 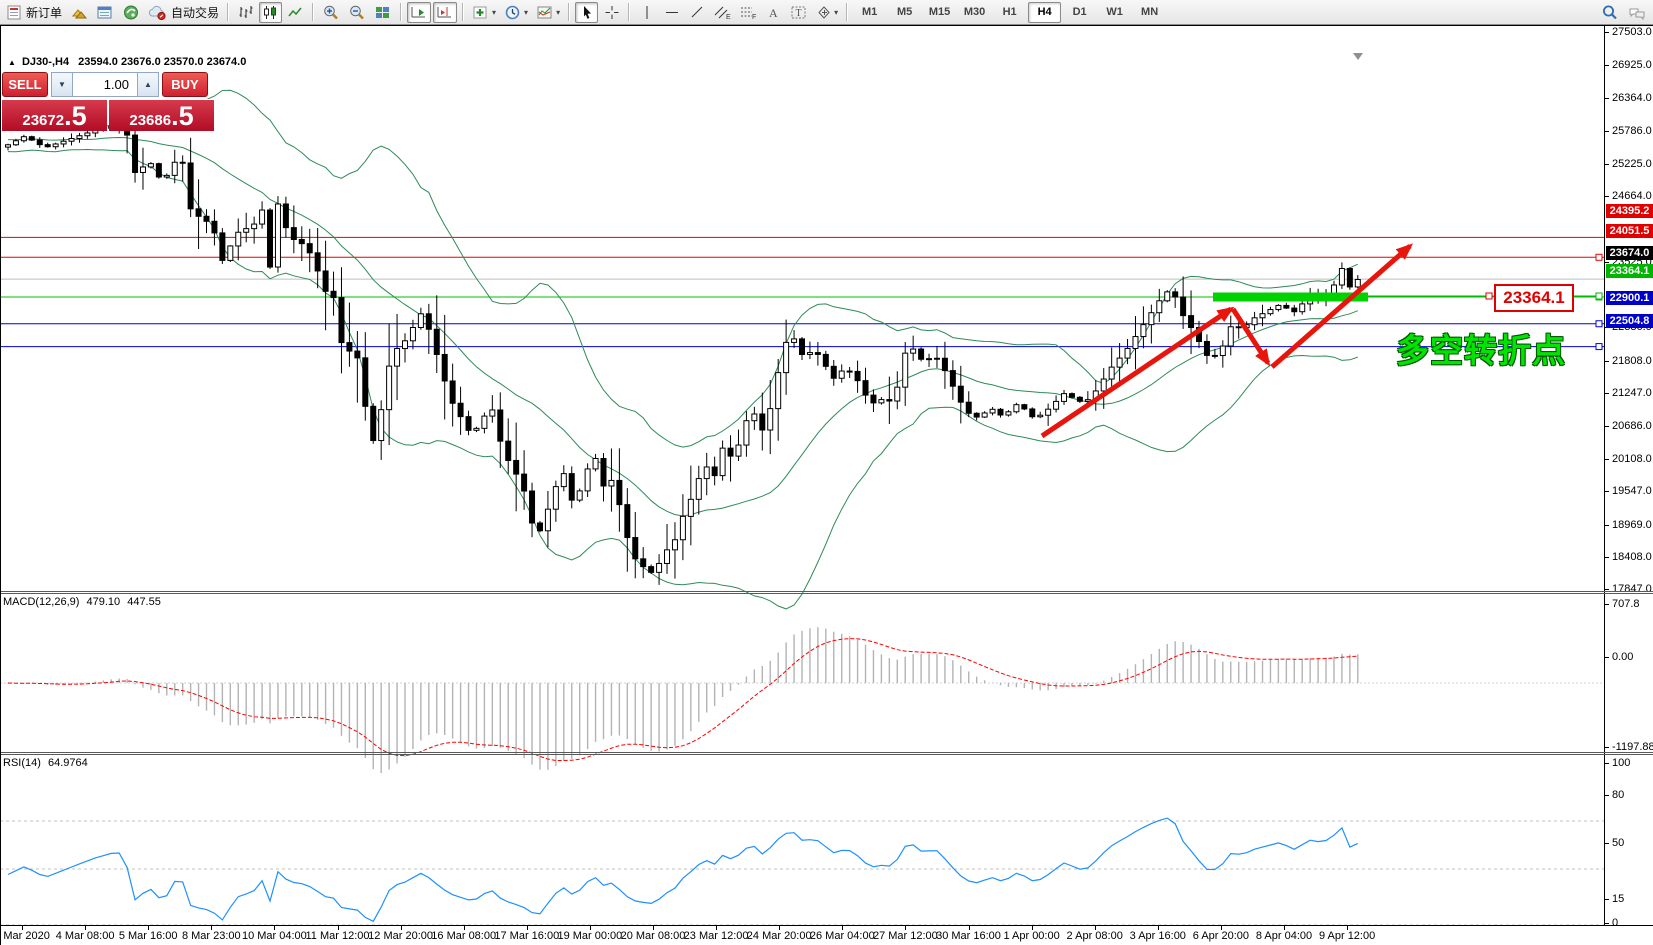 I want to click on timeframe-button-m5: M5, so click(x=904, y=12).